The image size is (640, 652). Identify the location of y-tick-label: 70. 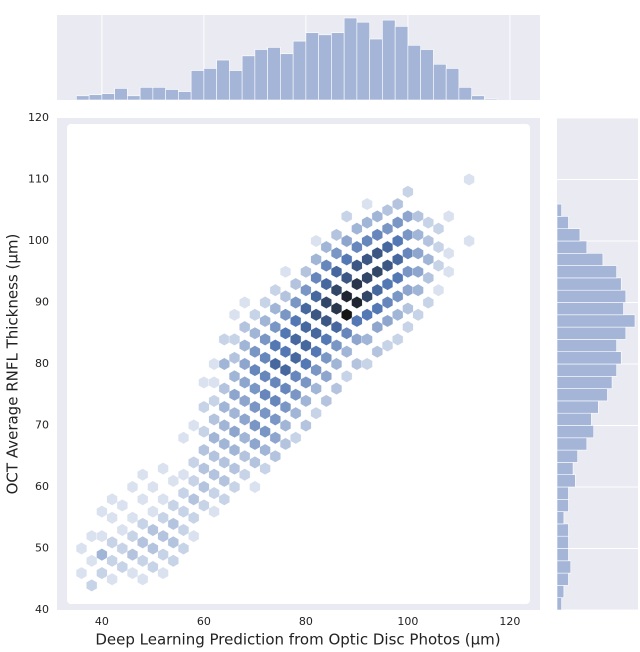
(42, 425).